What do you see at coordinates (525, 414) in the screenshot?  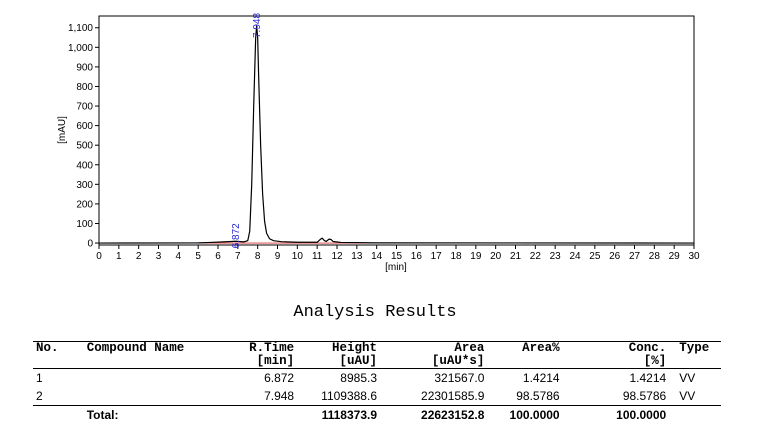 I see `total-area-pct: 100.0000` at bounding box center [525, 414].